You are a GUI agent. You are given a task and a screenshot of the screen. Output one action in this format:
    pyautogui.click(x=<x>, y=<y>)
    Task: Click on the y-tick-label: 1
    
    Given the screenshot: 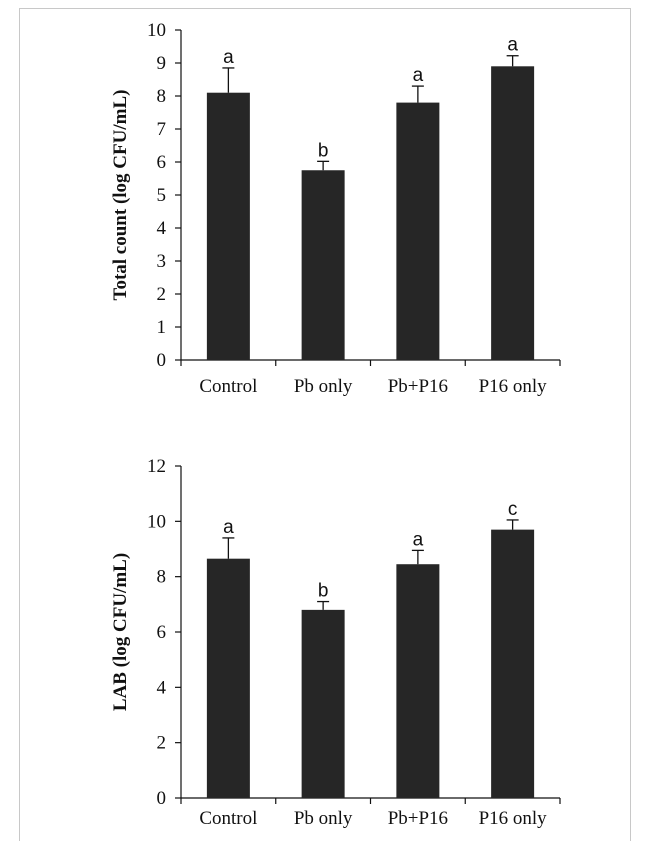 What is the action you would take?
    pyautogui.click(x=162, y=327)
    